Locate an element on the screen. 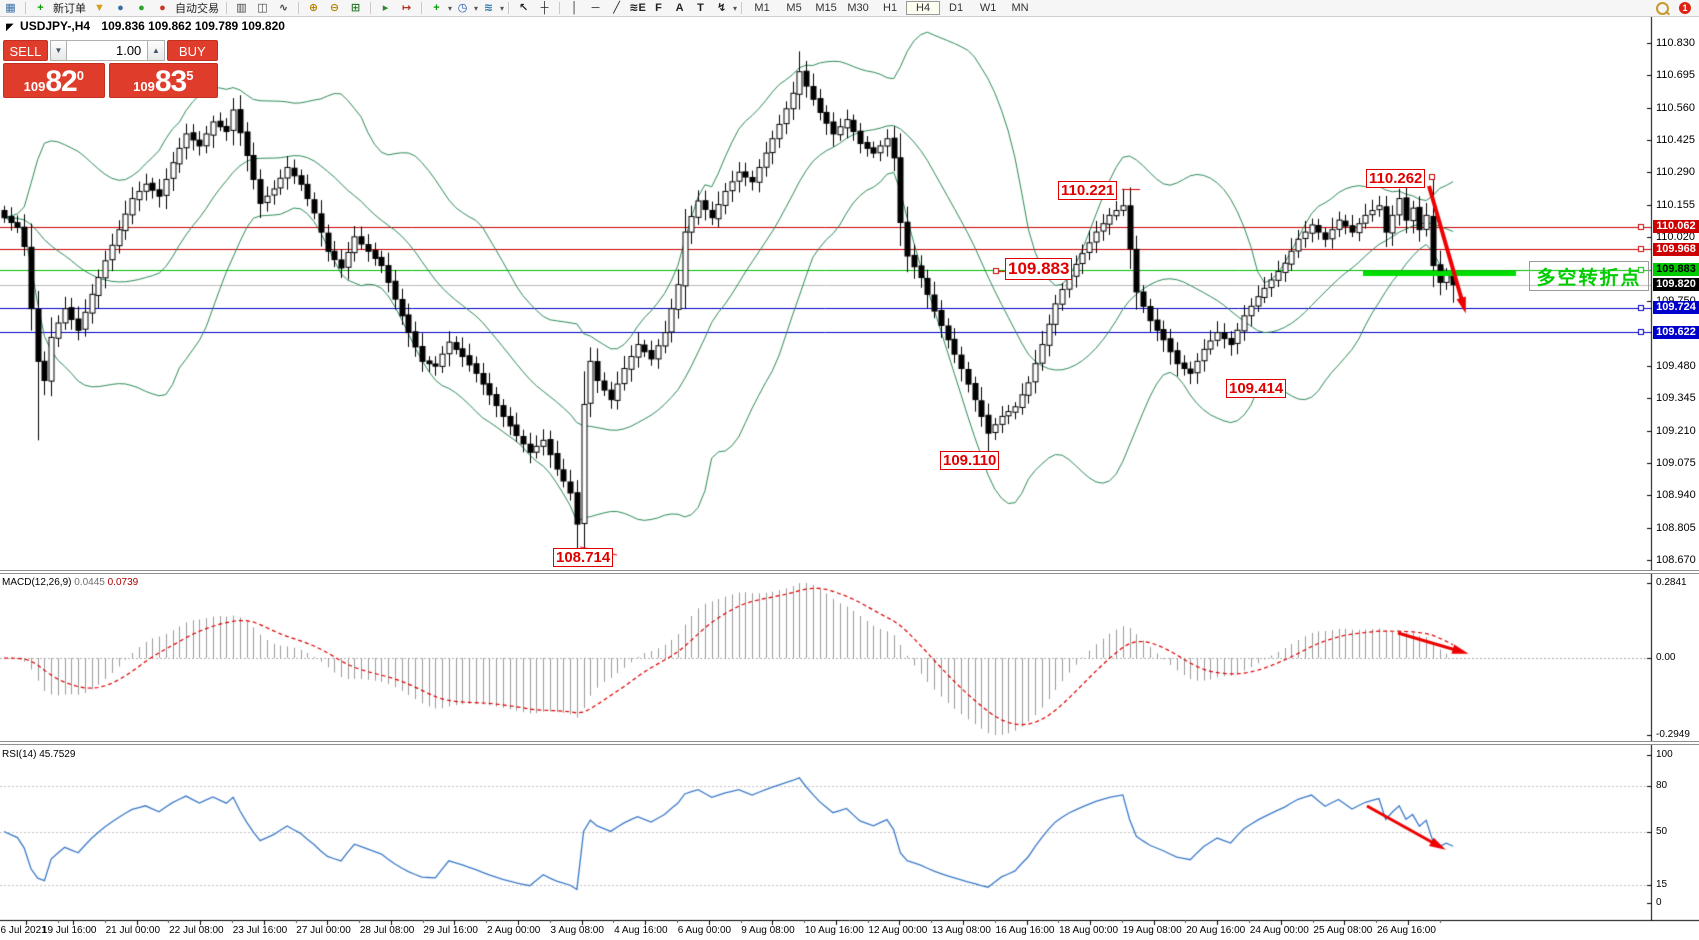 The width and height of the screenshot is (1699, 940). price-annotation: 110.221 is located at coordinates (1088, 190).